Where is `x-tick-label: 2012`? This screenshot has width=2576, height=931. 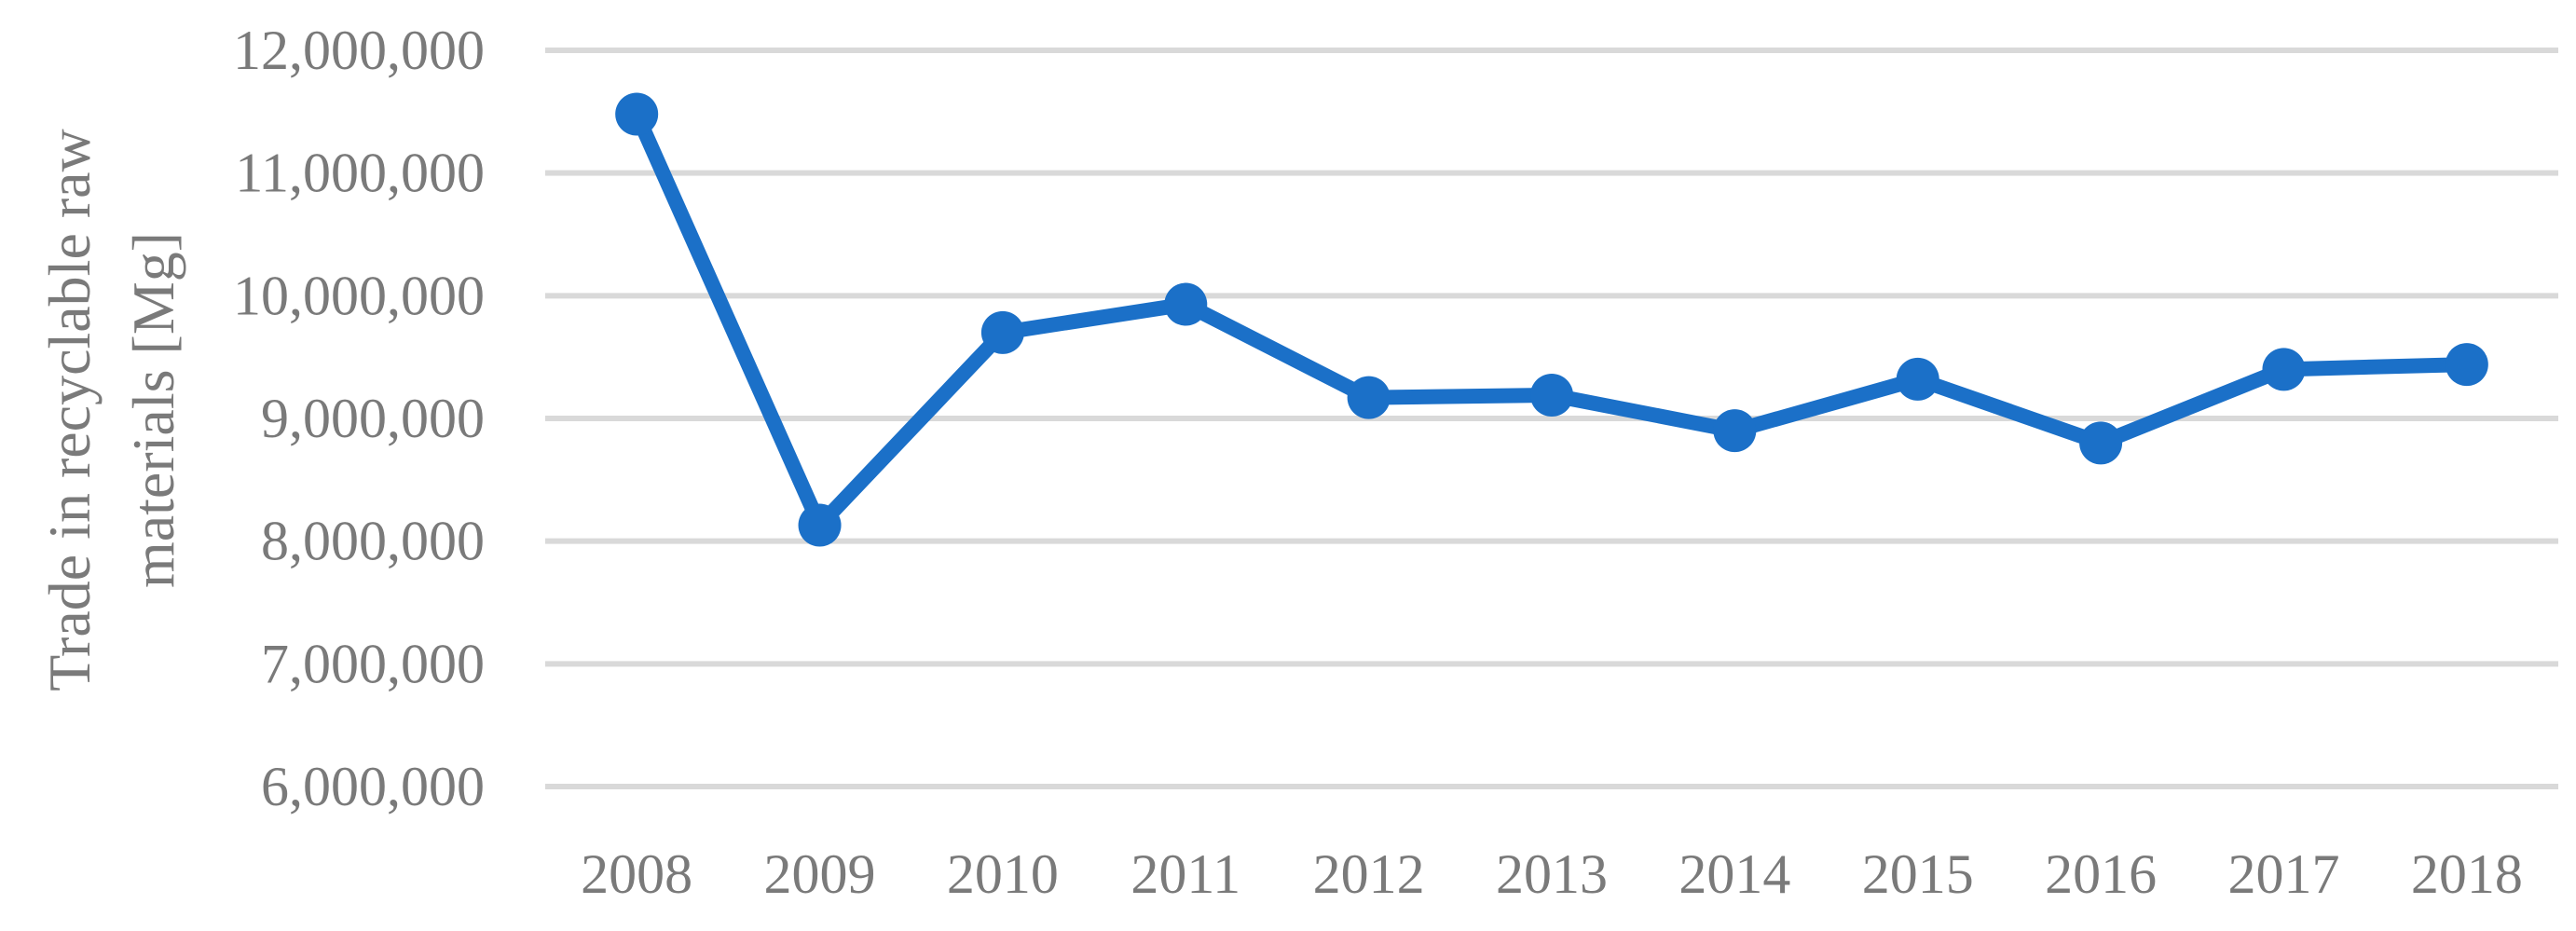
x-tick-label: 2012 is located at coordinates (1369, 874).